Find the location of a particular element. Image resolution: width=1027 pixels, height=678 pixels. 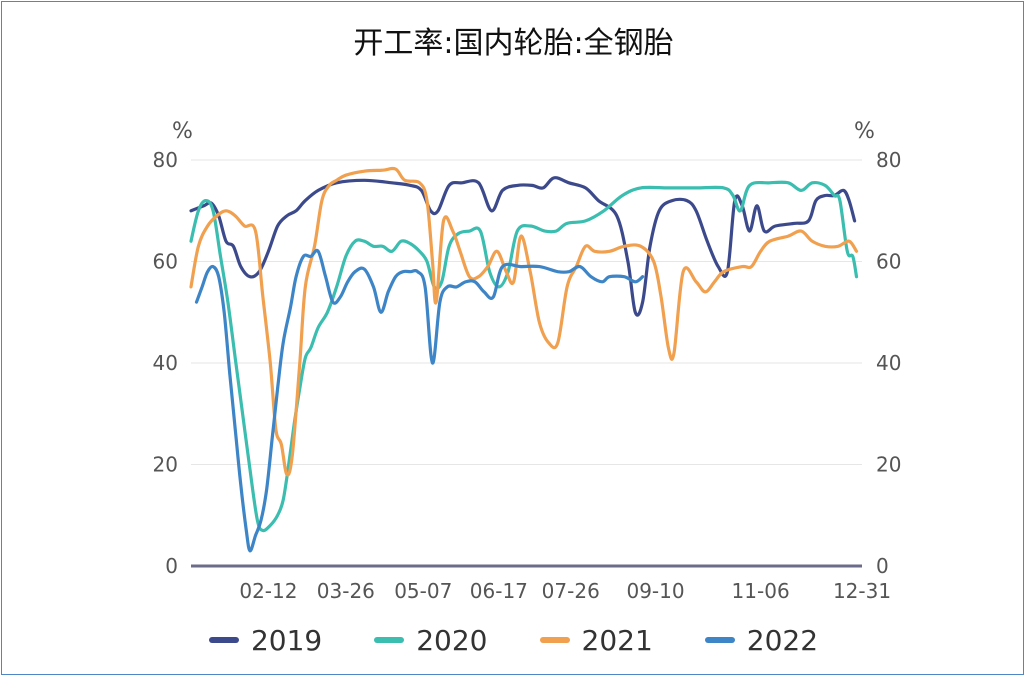

series-line-2019 is located at coordinates (523, 246).